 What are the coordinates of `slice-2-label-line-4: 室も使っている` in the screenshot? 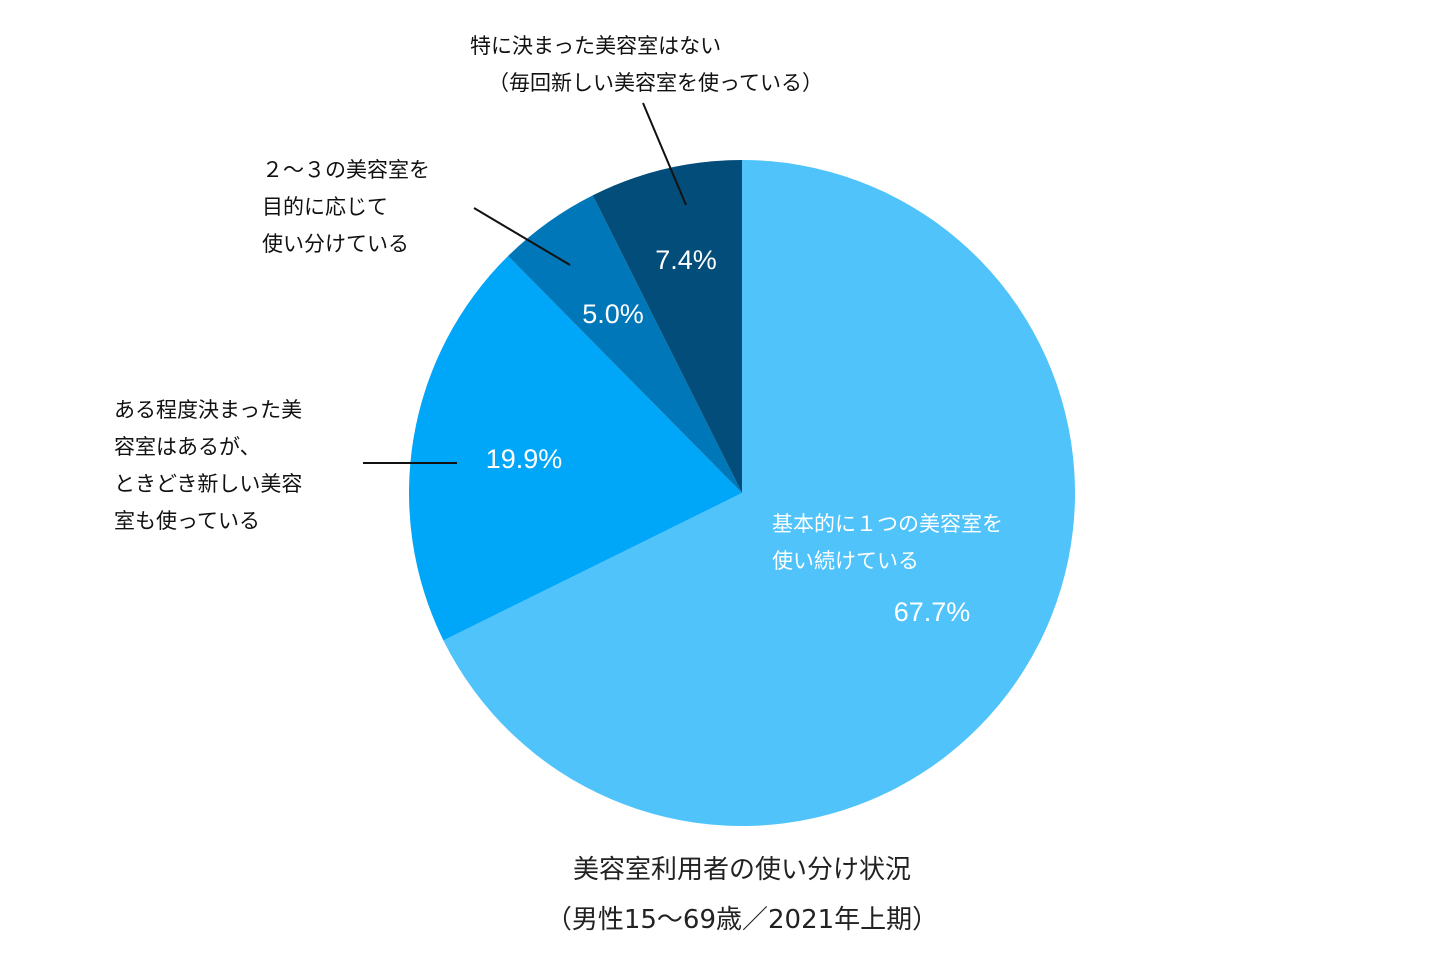 It's located at (187, 521).